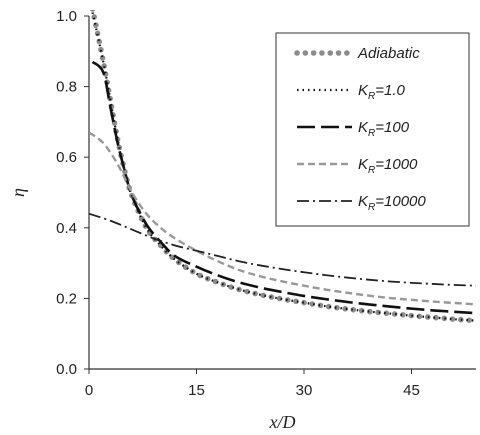 Image resolution: width=480 pixels, height=435 pixels. Describe the element at coordinates (66, 369) in the screenshot. I see `y-tick-label: 0.0` at that location.